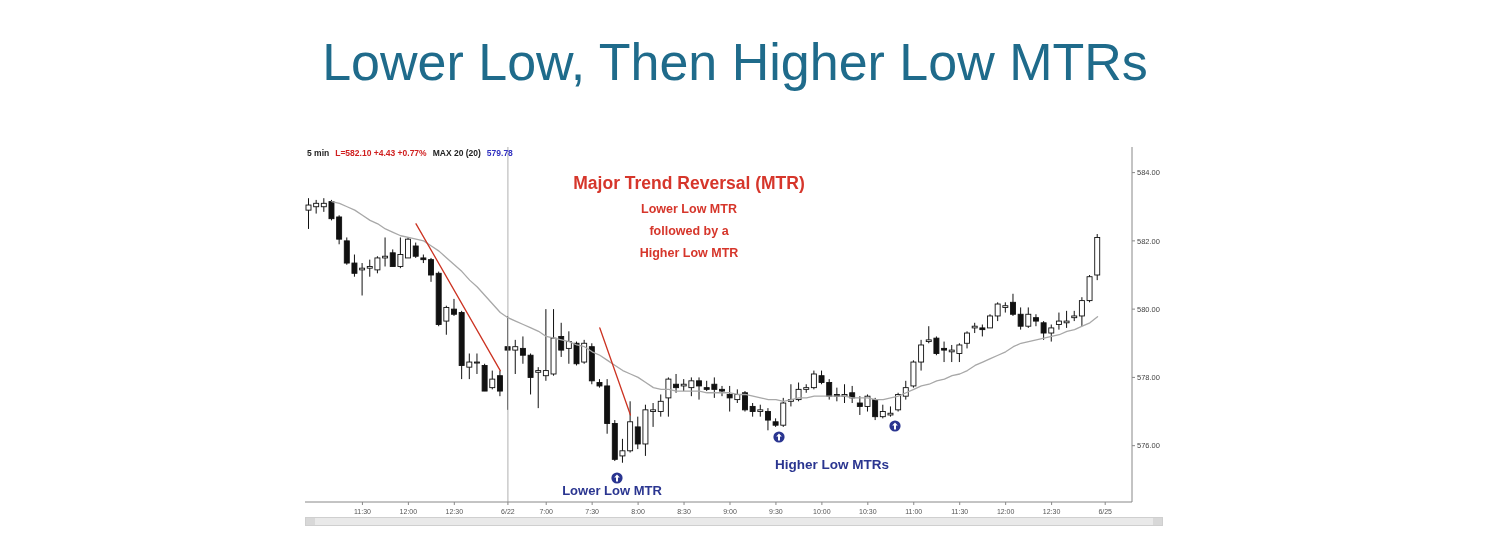 The width and height of the screenshot is (1500, 533). I want to click on annotation: L=582.10 +4.43 +0.77%, so click(381, 153).